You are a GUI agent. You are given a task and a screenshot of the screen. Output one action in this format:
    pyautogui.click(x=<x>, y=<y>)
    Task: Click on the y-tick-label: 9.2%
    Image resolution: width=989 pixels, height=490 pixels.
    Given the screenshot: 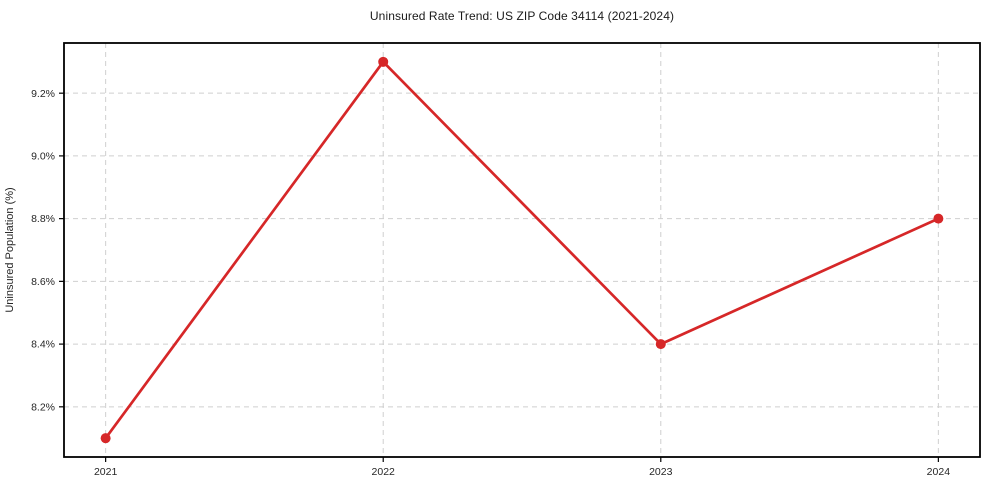 What is the action you would take?
    pyautogui.click(x=43, y=94)
    